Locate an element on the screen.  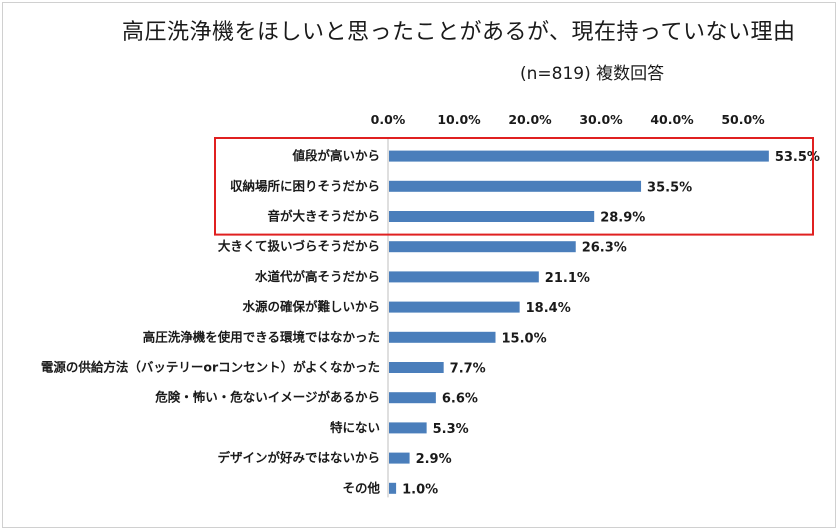
category-label: 収納場所に困りそうだから is located at coordinates (305, 185).